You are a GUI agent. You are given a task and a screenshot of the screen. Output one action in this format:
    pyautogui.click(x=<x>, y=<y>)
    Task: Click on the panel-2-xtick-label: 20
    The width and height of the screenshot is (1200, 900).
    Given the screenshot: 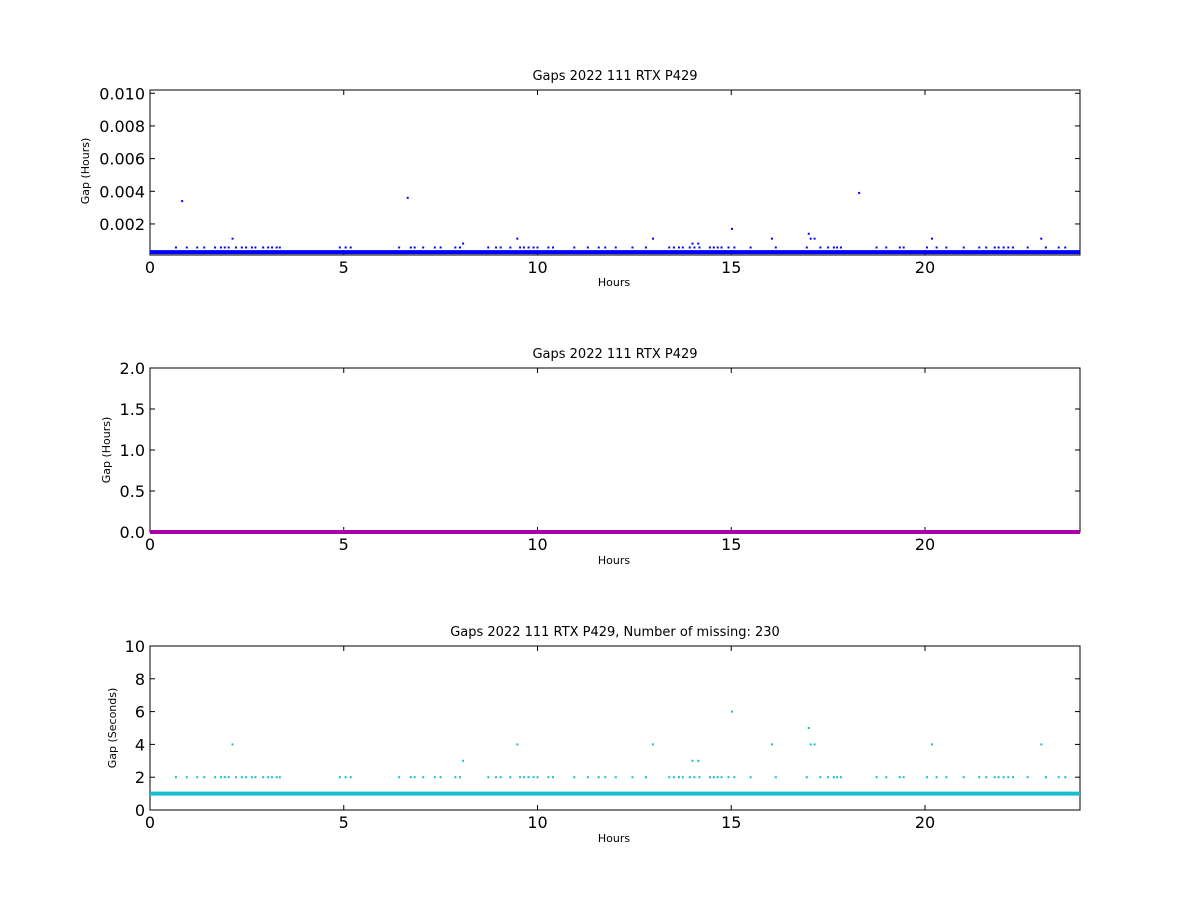 What is the action you would take?
    pyautogui.click(x=925, y=544)
    